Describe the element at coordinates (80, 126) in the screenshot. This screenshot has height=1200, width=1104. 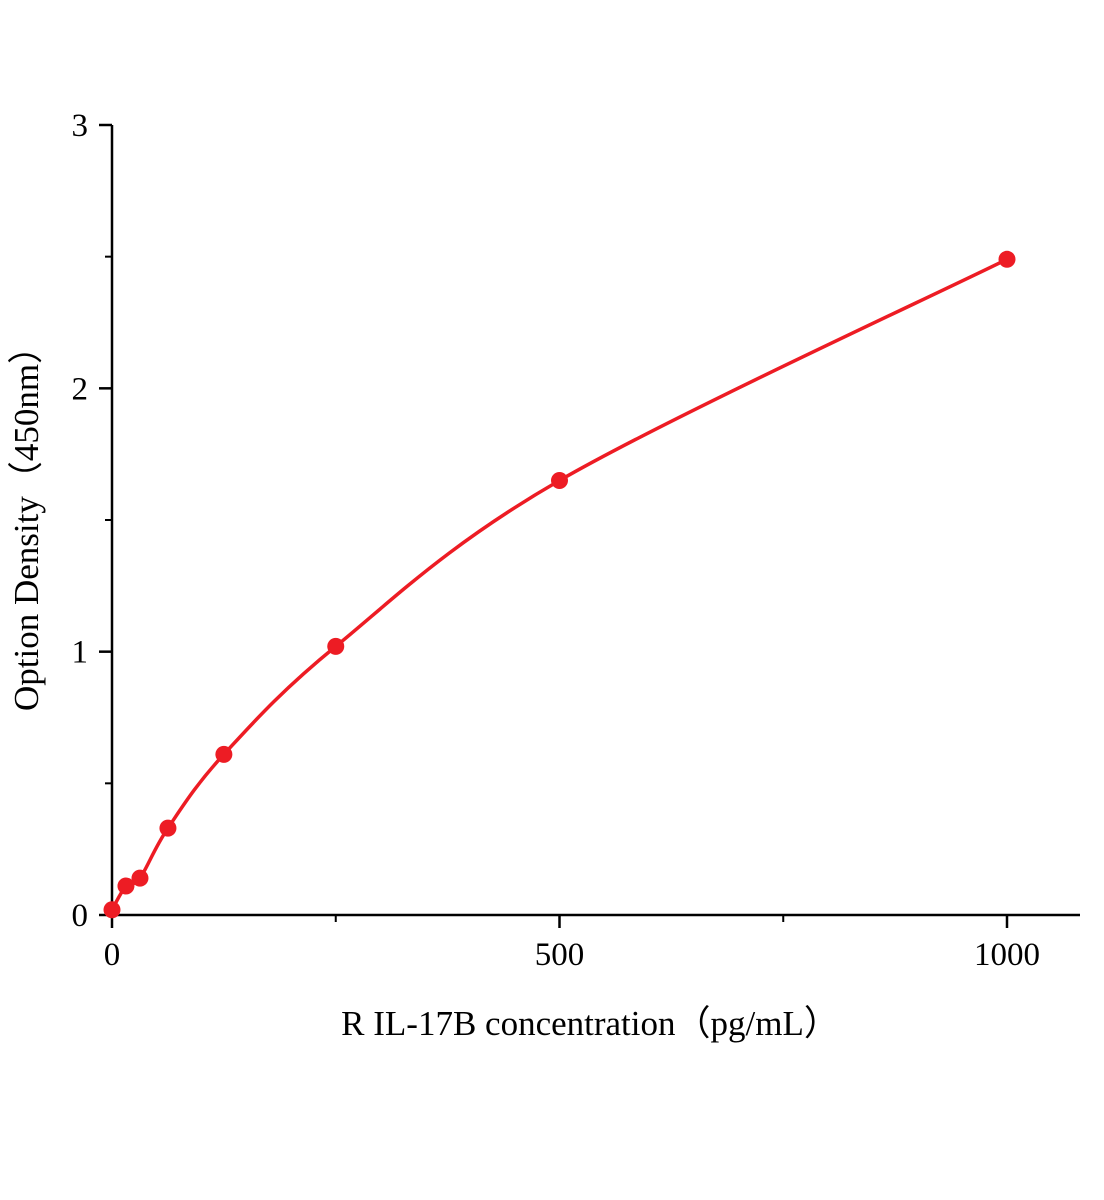
I see `y-tick-label: 3` at that location.